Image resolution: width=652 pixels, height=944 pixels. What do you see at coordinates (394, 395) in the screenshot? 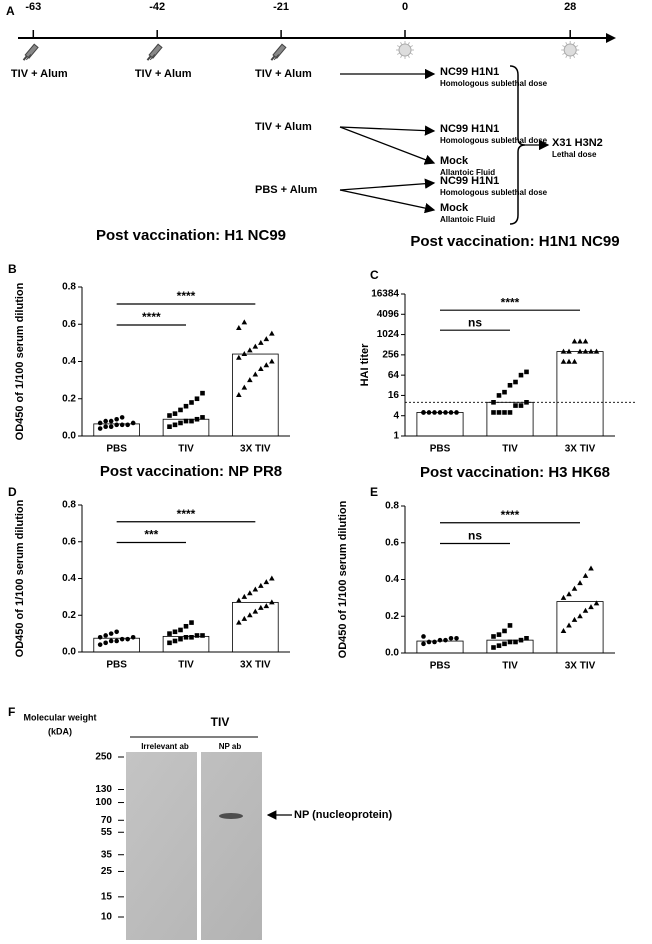
I see `y-tick-label: 16` at bounding box center [394, 395].